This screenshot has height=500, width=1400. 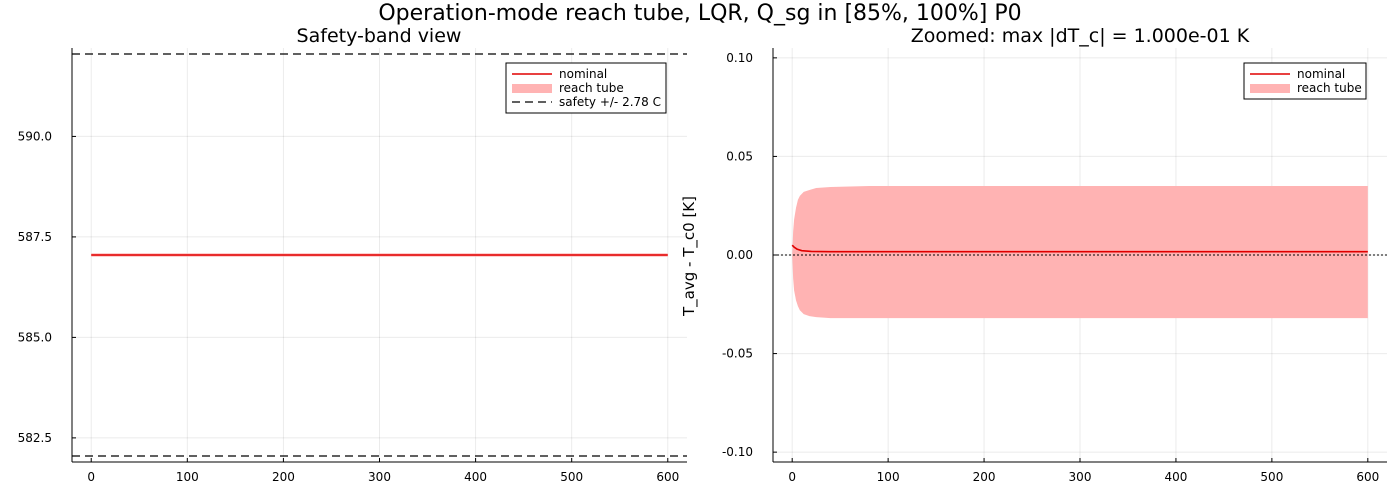 What do you see at coordinates (739, 58) in the screenshot?
I see `y-tick-label: 0.10` at bounding box center [739, 58].